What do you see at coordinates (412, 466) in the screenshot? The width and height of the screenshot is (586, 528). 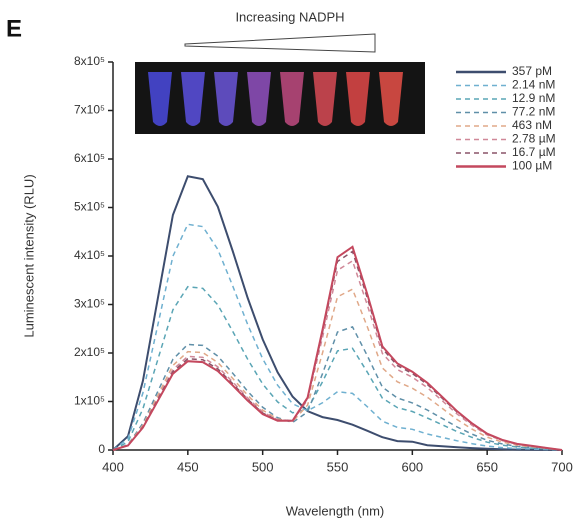 I see `x-tick-label: 600` at bounding box center [412, 466].